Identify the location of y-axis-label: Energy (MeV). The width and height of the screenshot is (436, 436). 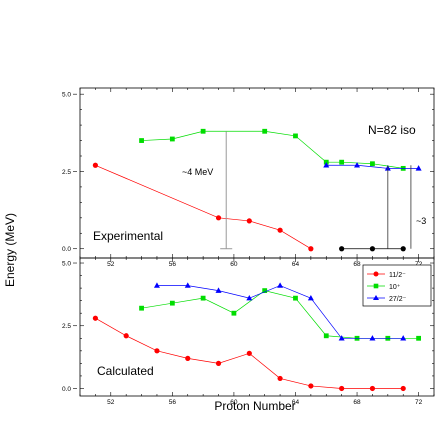
(10, 250).